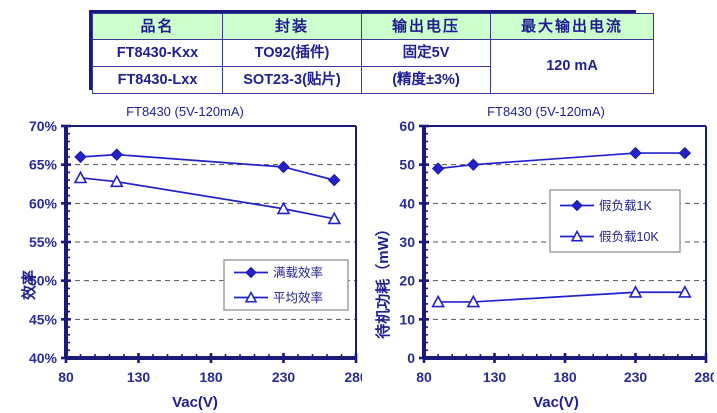 The width and height of the screenshot is (717, 413). What do you see at coordinates (572, 66) in the screenshot?
I see `cell-max-output-current: 120 mA` at bounding box center [572, 66].